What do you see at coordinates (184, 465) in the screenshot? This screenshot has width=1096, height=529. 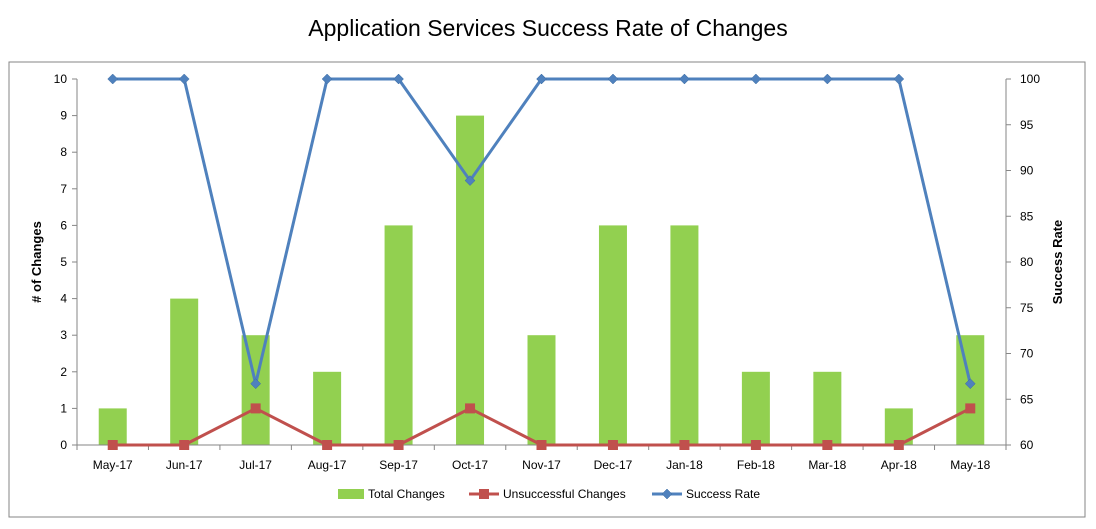 I see `x-tick-label: Jun-17` at bounding box center [184, 465].